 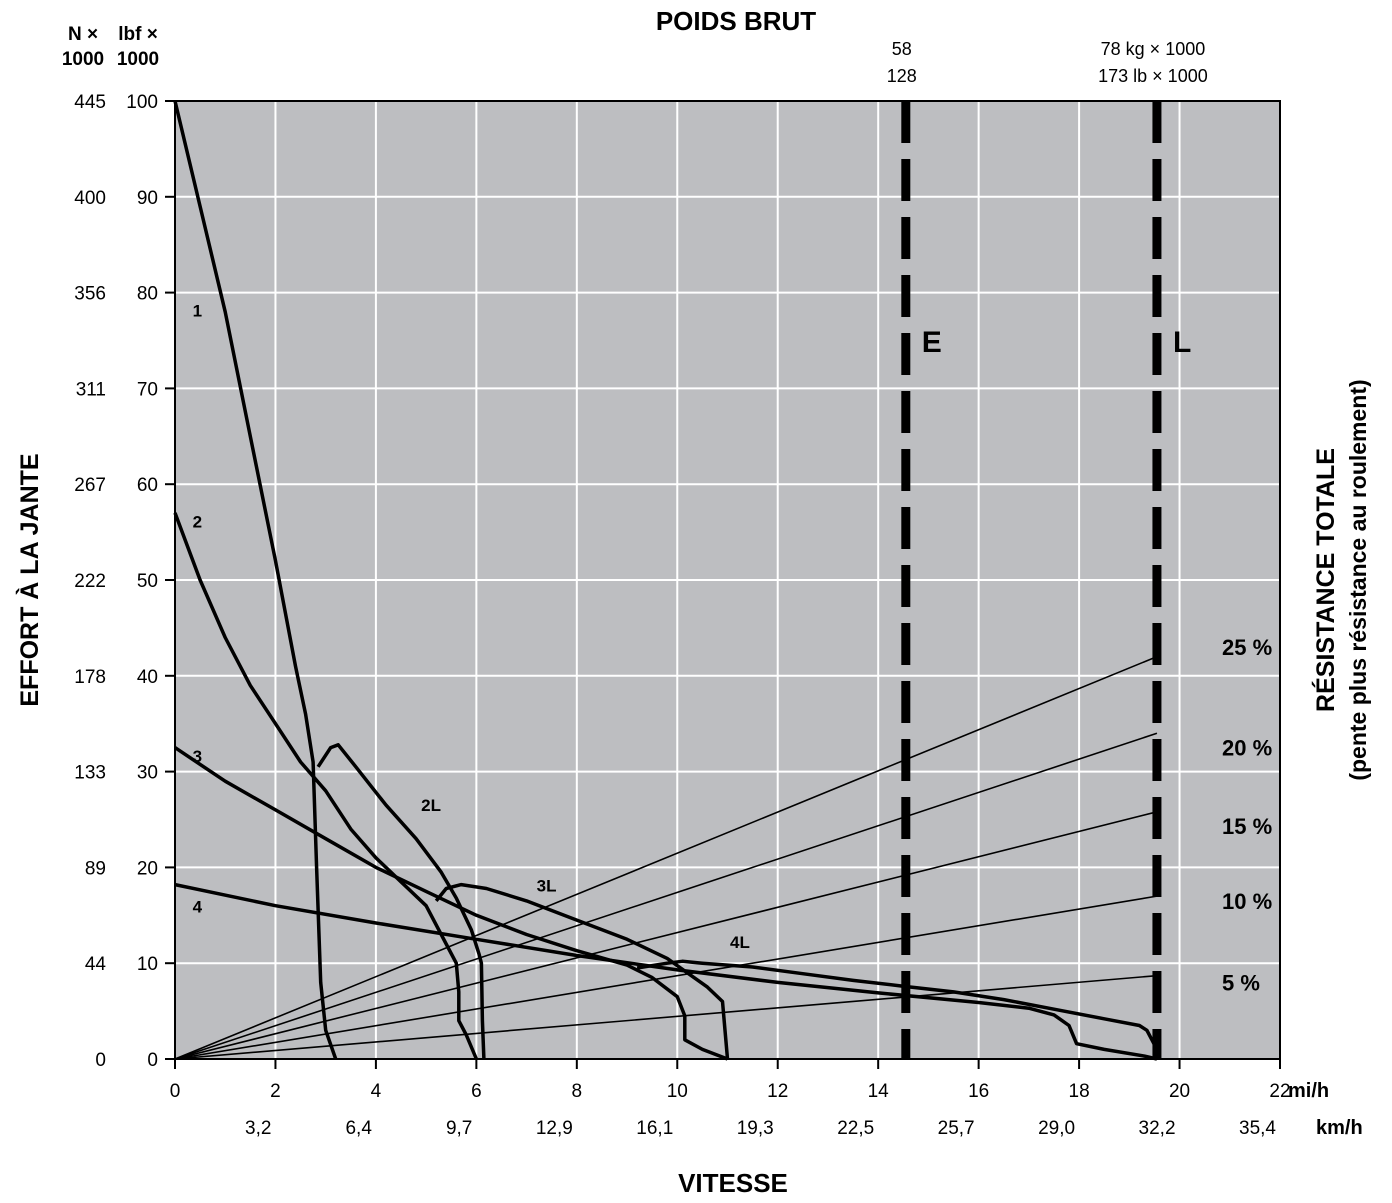 What do you see at coordinates (1056, 1128) in the screenshot?
I see `x2-tick-label: 29,0` at bounding box center [1056, 1128].